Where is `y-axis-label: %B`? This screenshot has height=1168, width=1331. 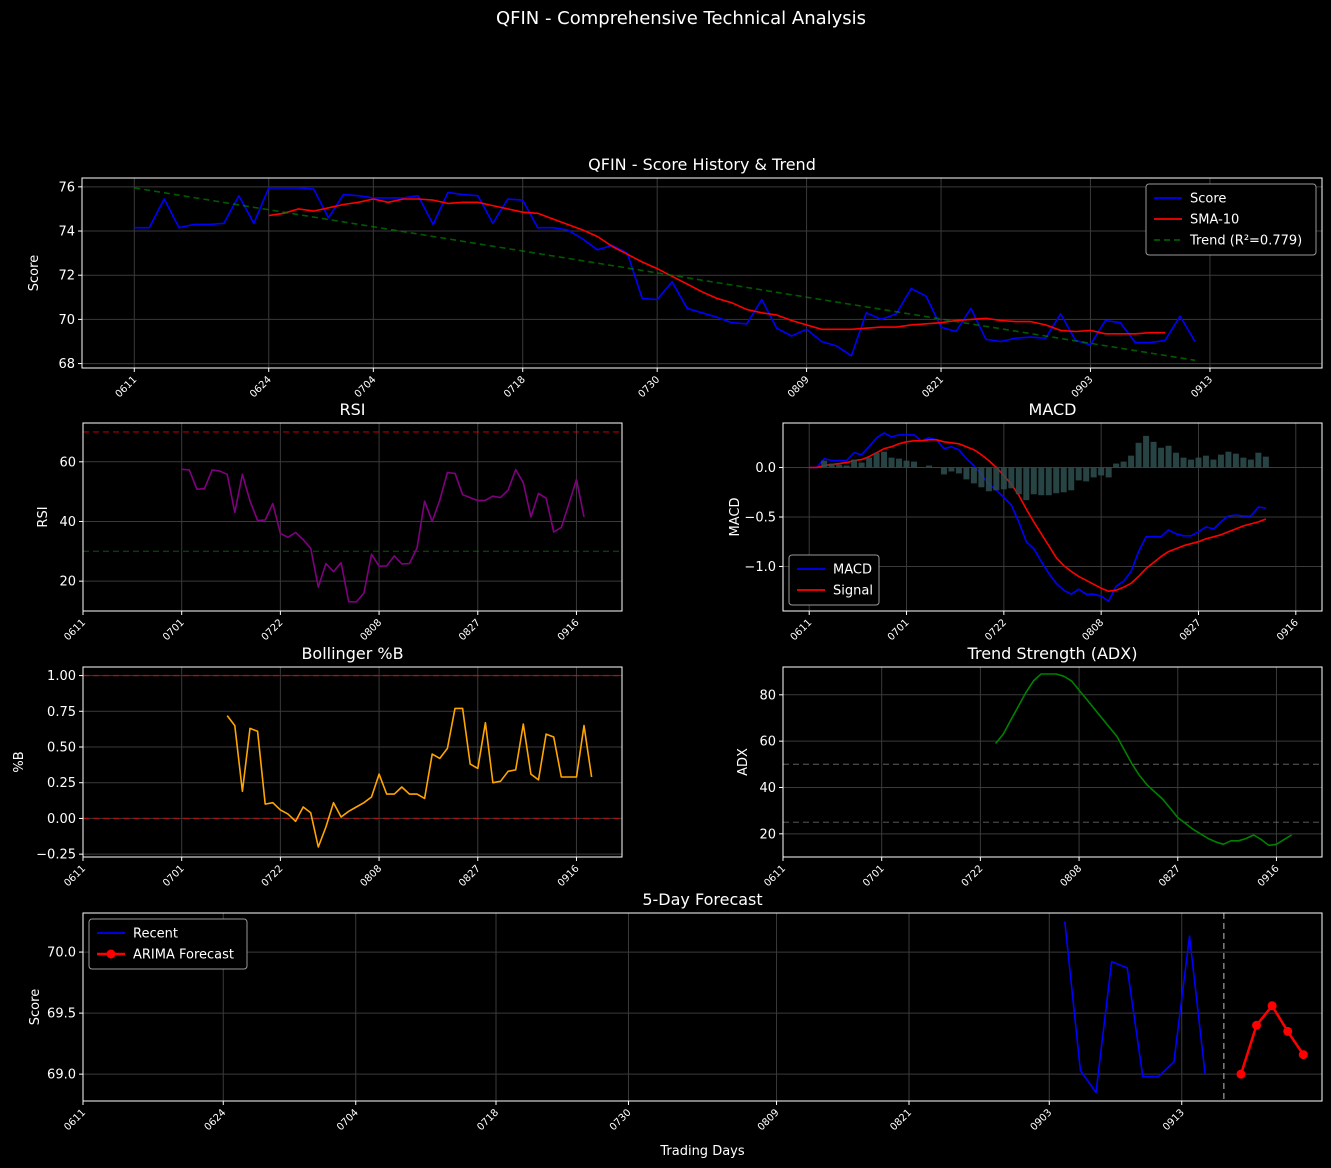
y-axis-label: %B is located at coordinates (19, 761).